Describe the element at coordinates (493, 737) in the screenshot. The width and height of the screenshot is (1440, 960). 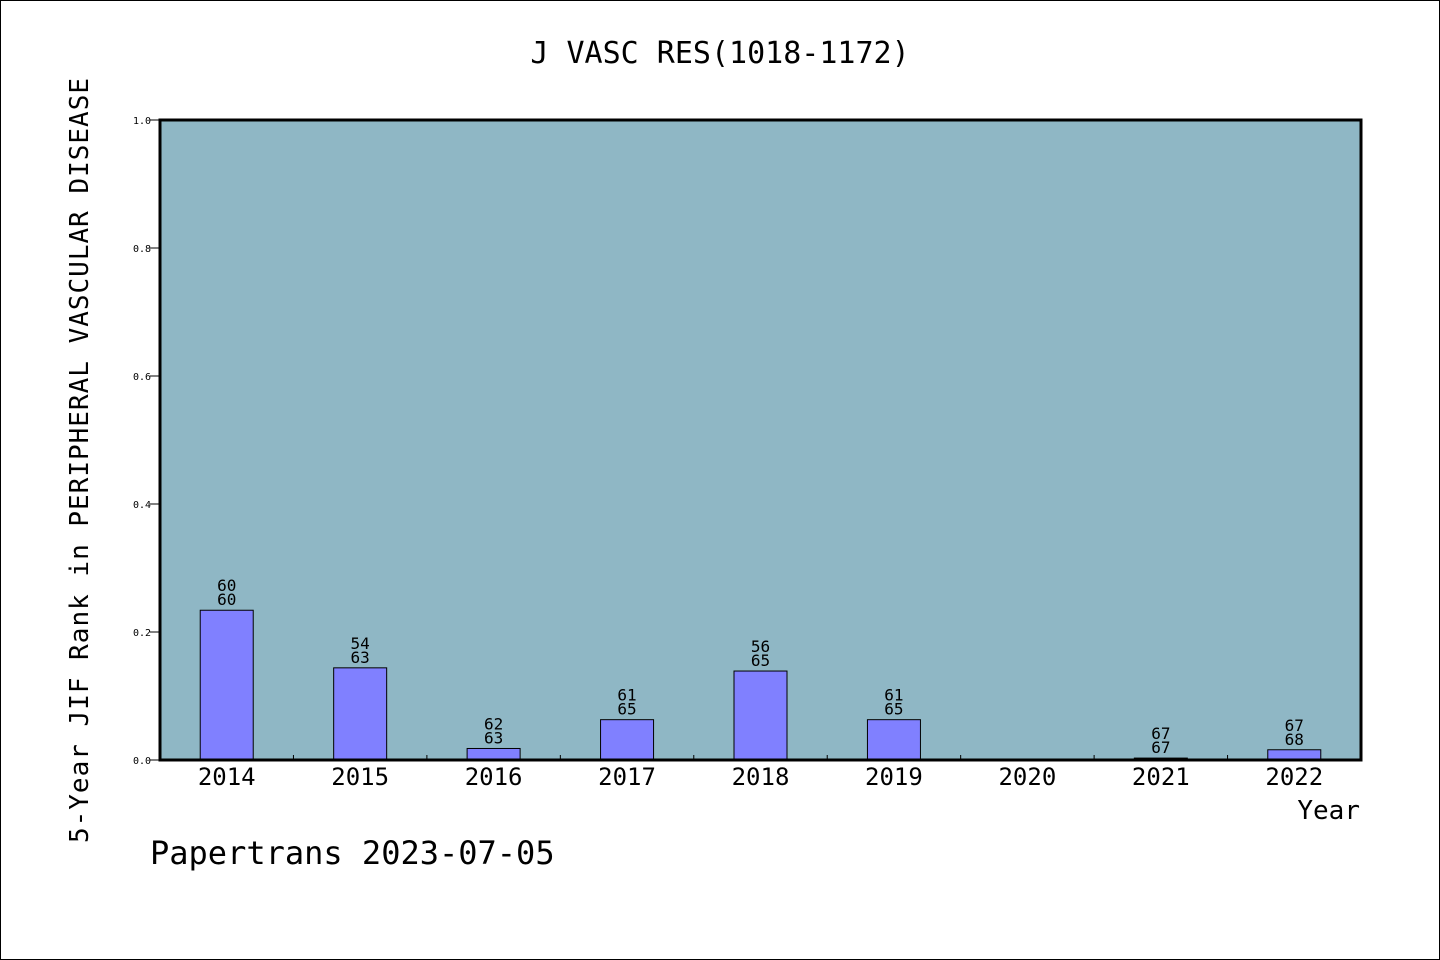
I see `bar-label-bottom-2016: 63` at that location.